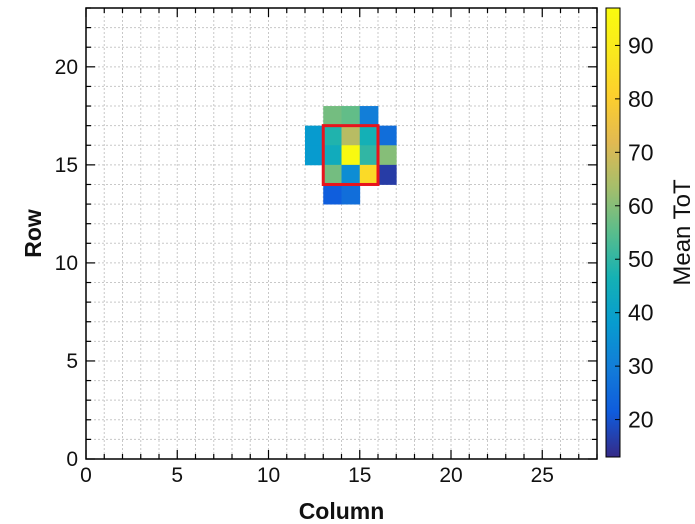  Describe the element at coordinates (66, 263) in the screenshot. I see `y-tick-label: 10` at that location.